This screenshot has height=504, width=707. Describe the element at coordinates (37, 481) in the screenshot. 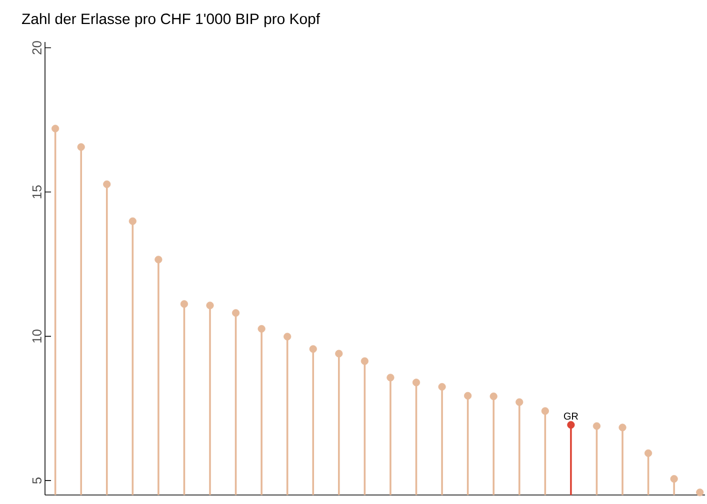

I see `y-tick-label: 5` at that location.